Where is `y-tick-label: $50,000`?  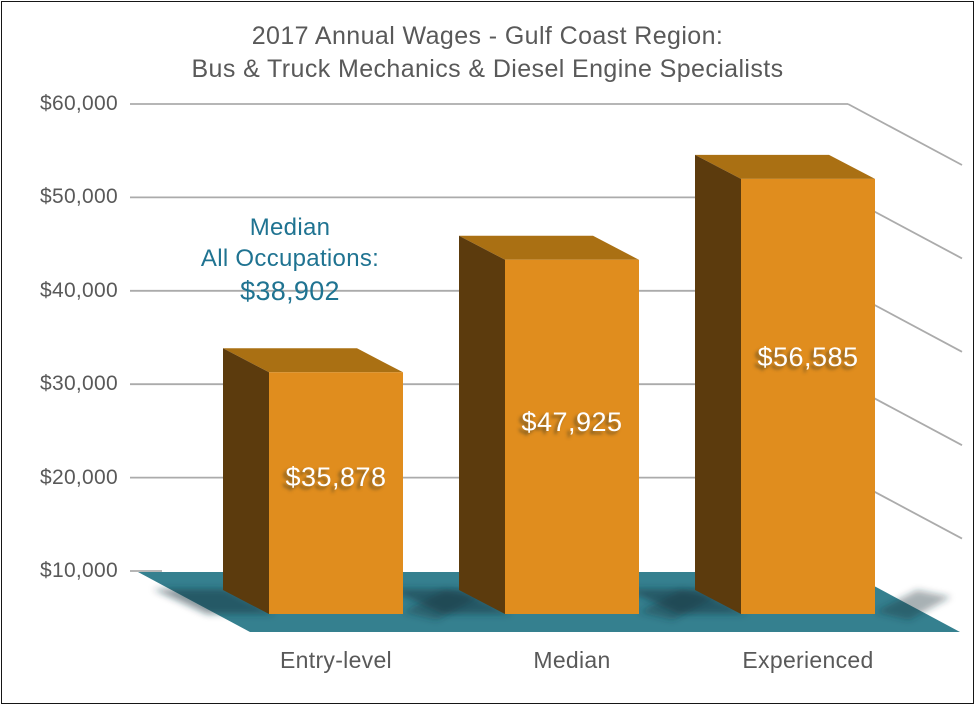
y-tick-label: $50,000 is located at coordinates (78, 197).